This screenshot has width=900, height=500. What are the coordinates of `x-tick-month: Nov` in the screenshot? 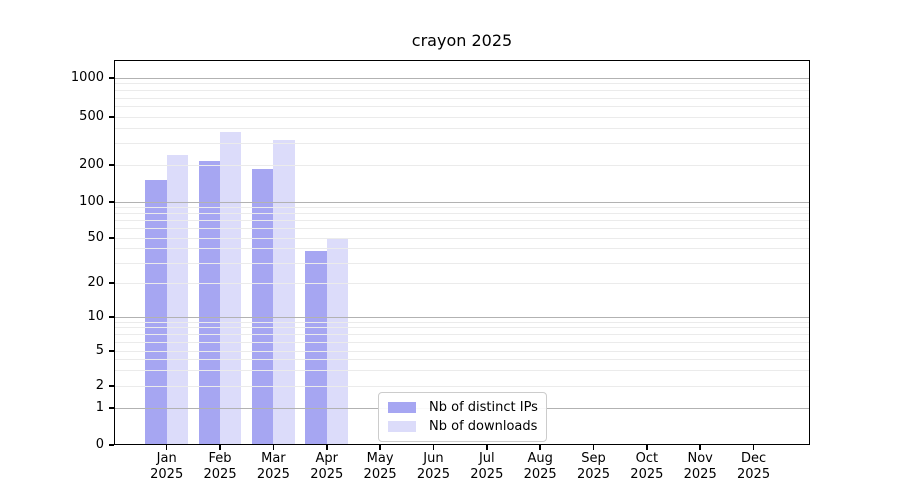 It's located at (700, 458).